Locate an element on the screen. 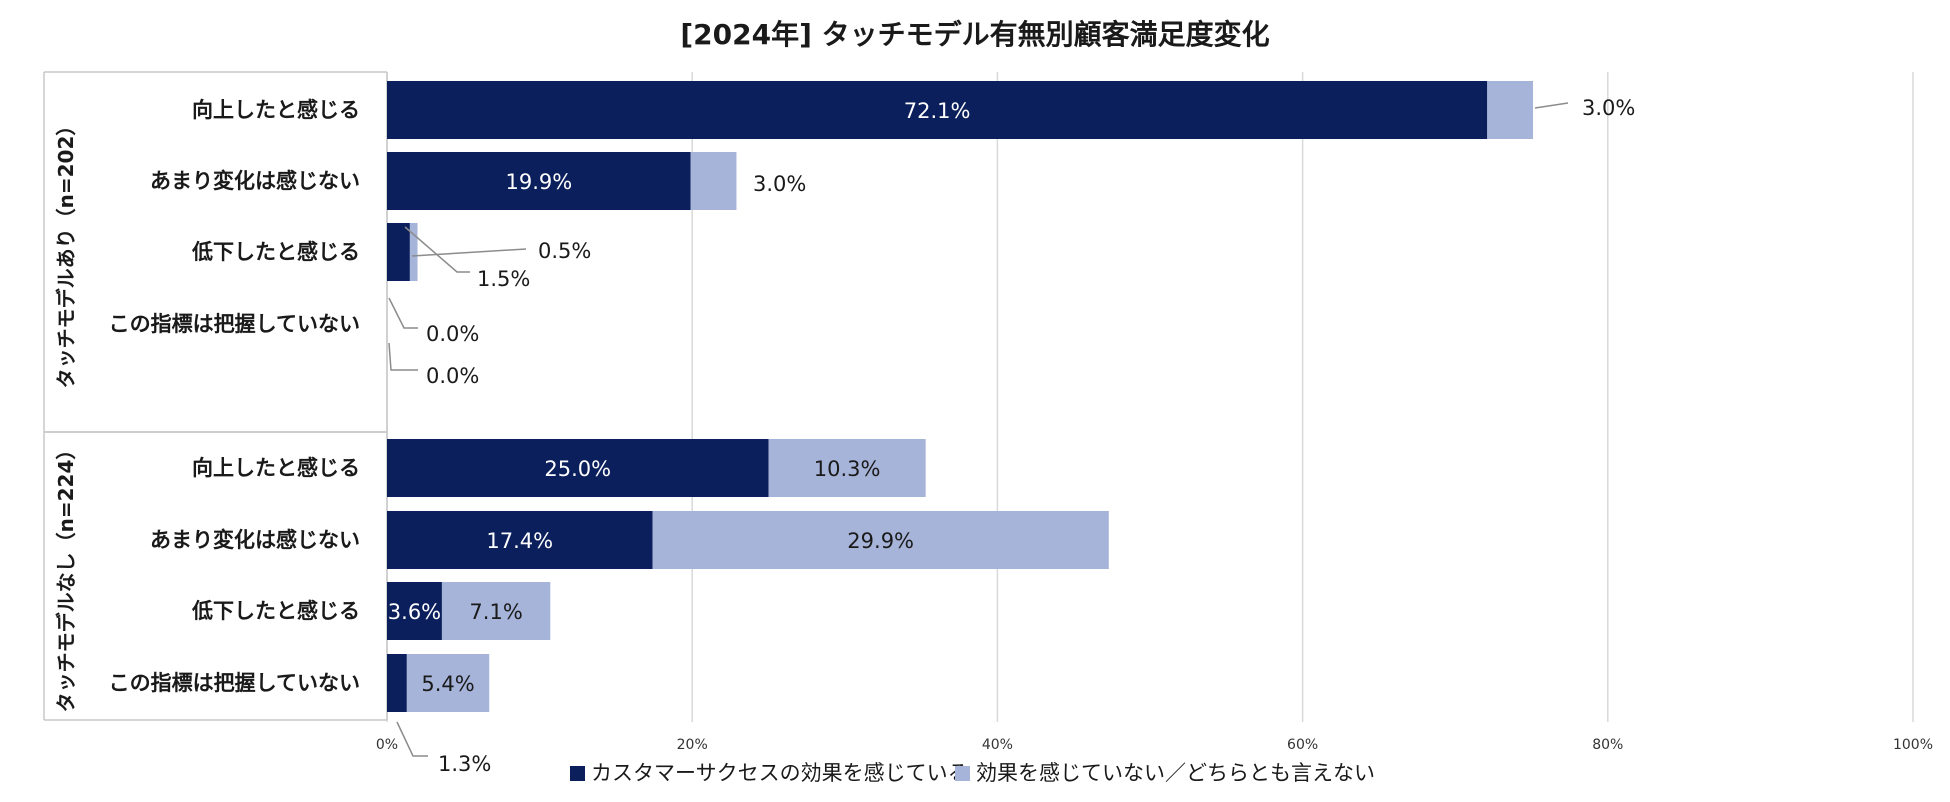  data-label: 25.0% is located at coordinates (577, 469).